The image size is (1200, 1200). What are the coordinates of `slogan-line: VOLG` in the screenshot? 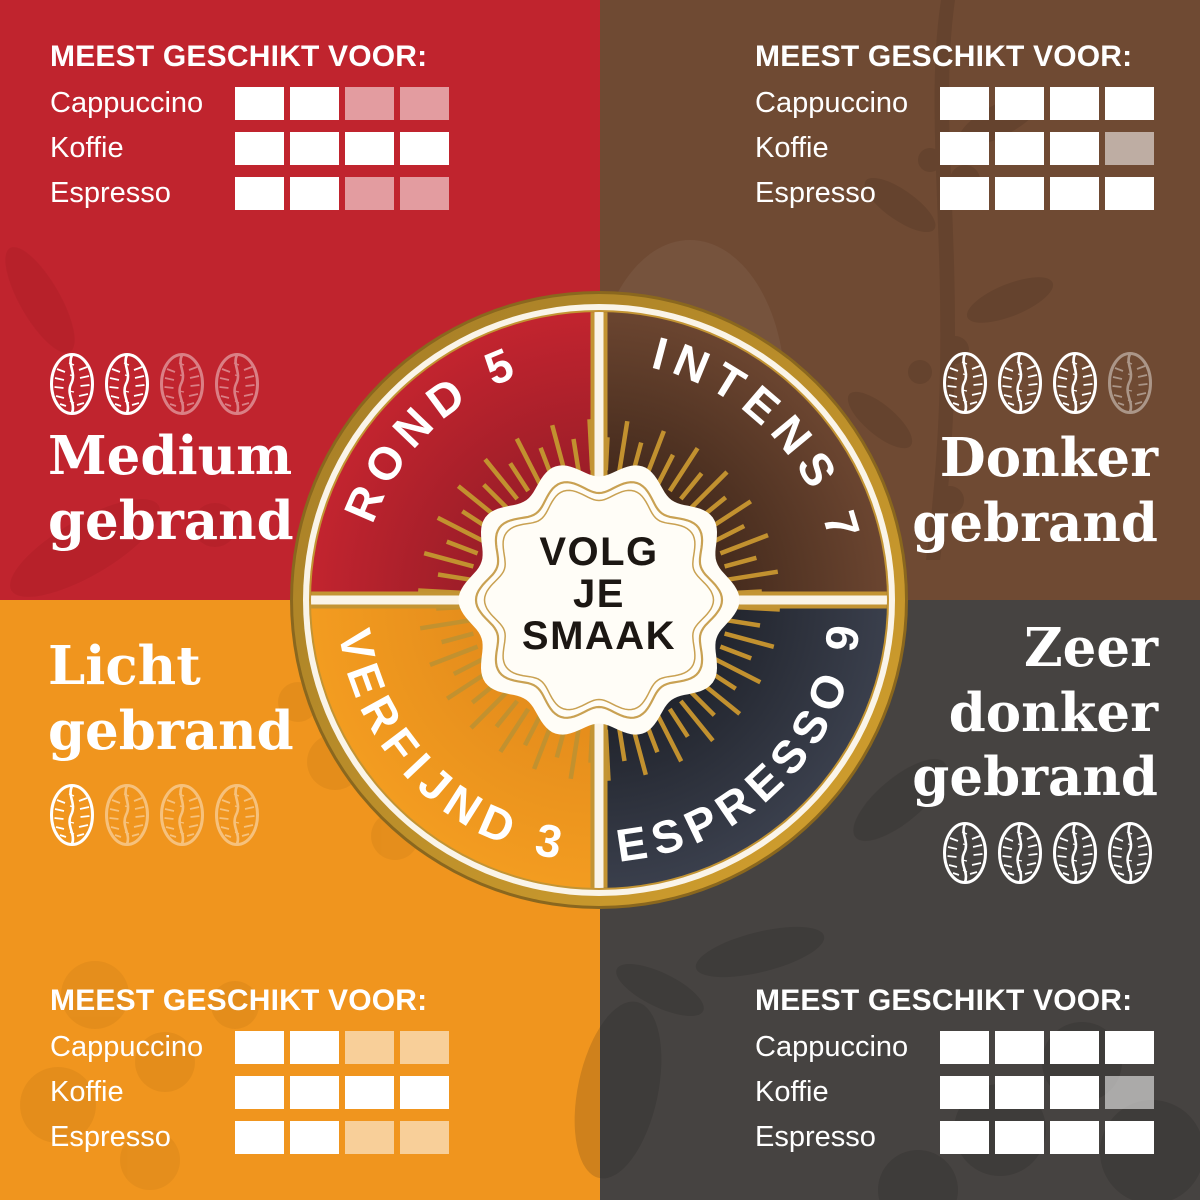 It's located at (599, 552).